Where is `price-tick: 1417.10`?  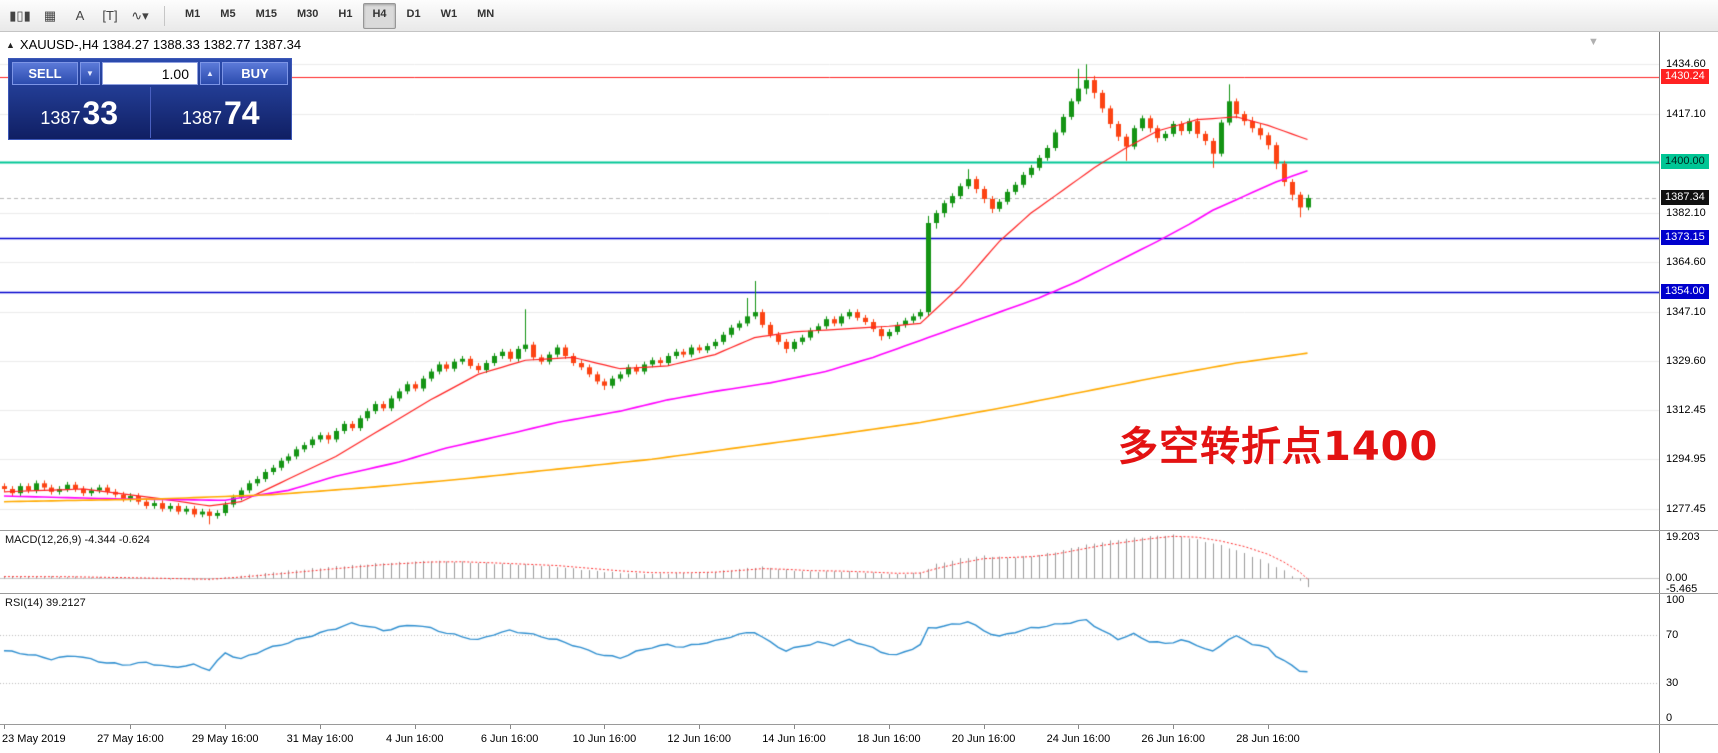 price-tick: 1417.10 is located at coordinates (1686, 113).